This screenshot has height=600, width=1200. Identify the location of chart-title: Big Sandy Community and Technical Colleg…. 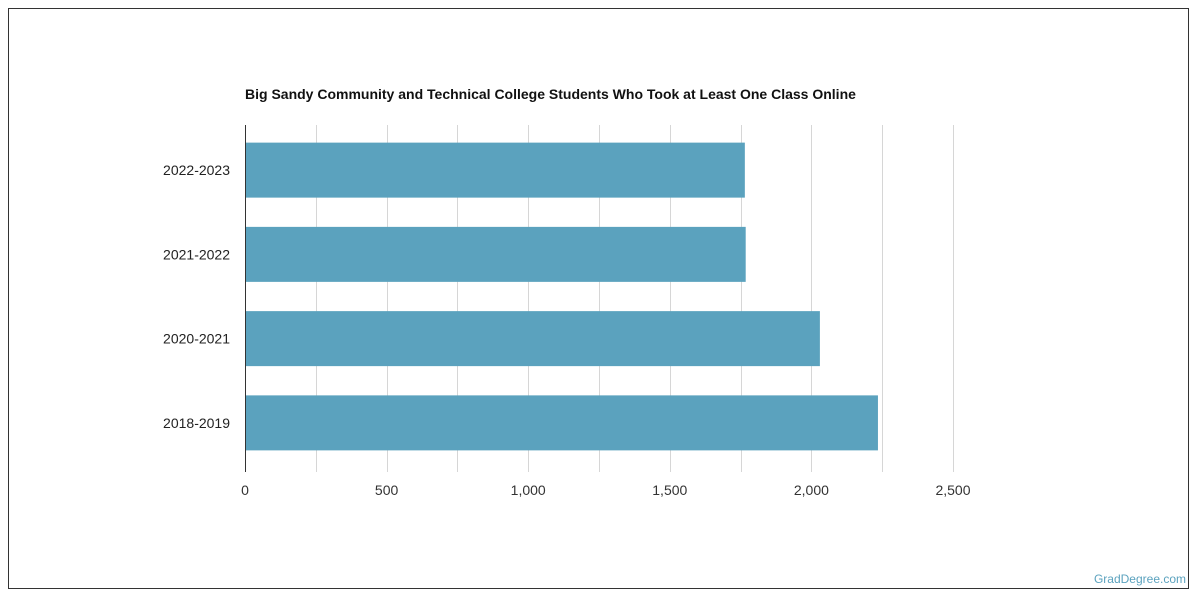
(550, 94).